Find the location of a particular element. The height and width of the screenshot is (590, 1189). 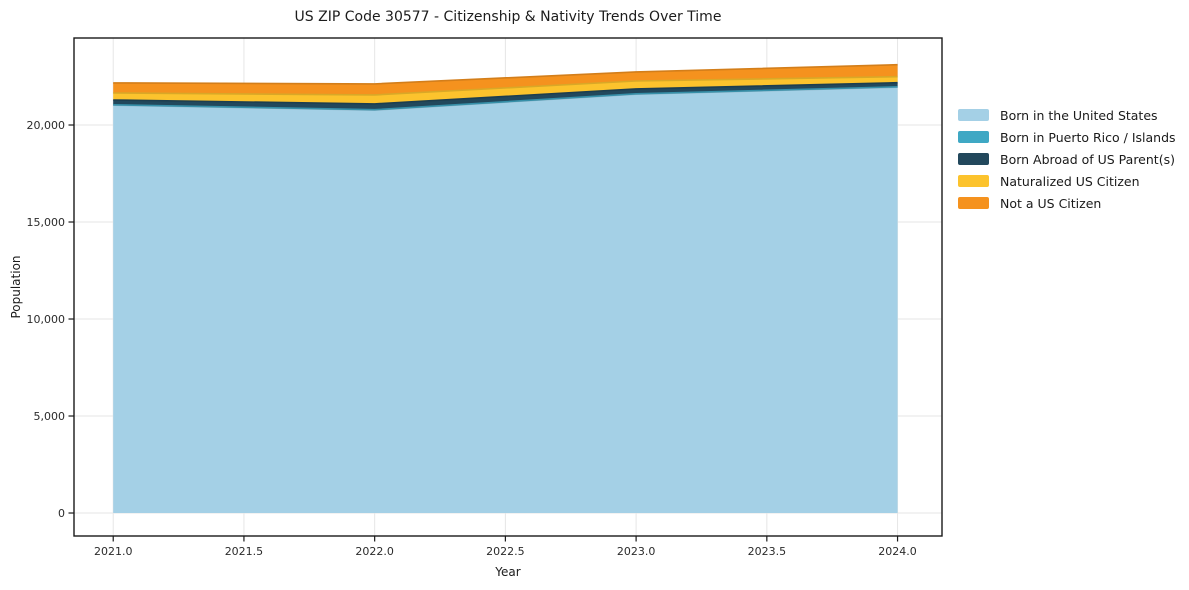

legend-item-born-abroad-of-us-parent-s: Born Abroad of US Parent(s) is located at coordinates (1067, 159).